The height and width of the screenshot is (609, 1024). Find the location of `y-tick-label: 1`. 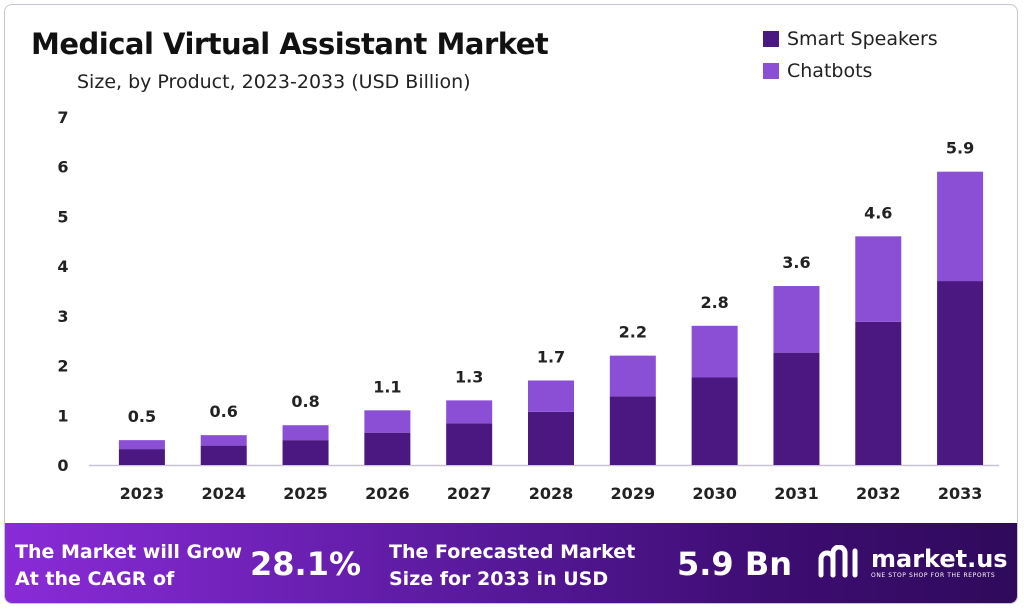

y-tick-label: 1 is located at coordinates (62, 415).